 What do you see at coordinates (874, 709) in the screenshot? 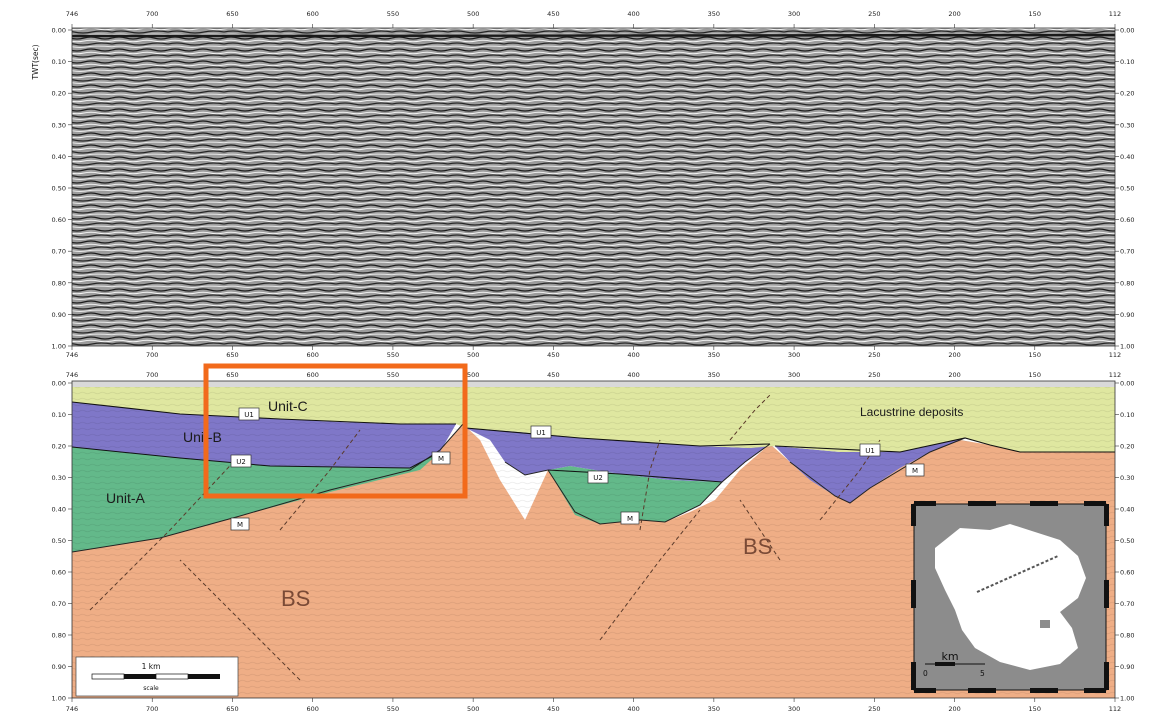
I see `x-tick-label: 250` at bounding box center [874, 709].